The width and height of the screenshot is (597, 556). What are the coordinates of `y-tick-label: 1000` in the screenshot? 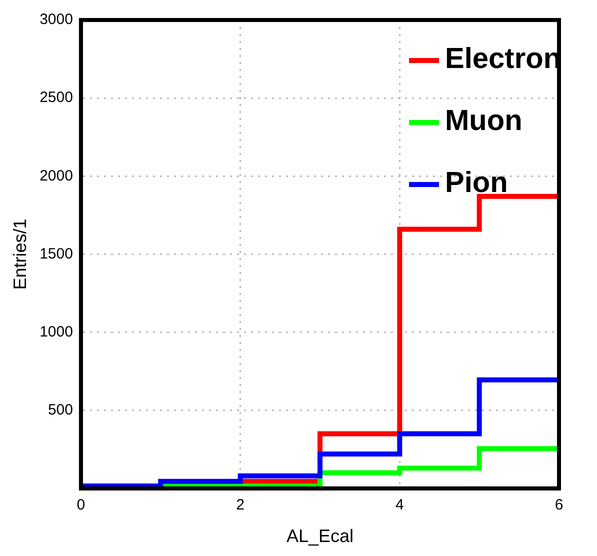 It's located at (56, 331).